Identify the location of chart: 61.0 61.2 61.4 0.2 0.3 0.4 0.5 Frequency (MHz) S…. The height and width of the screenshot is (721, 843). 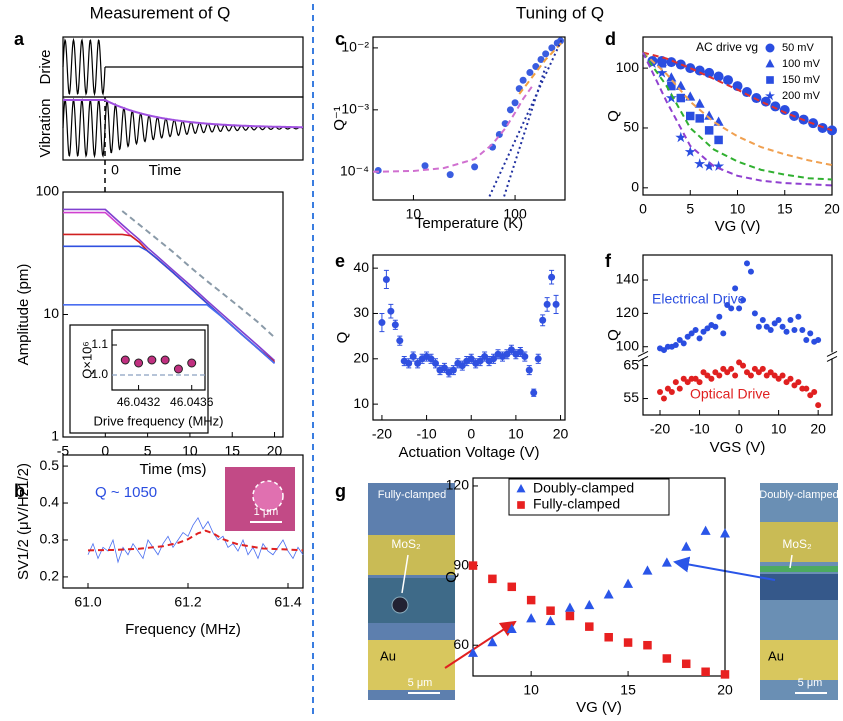
(159, 546).